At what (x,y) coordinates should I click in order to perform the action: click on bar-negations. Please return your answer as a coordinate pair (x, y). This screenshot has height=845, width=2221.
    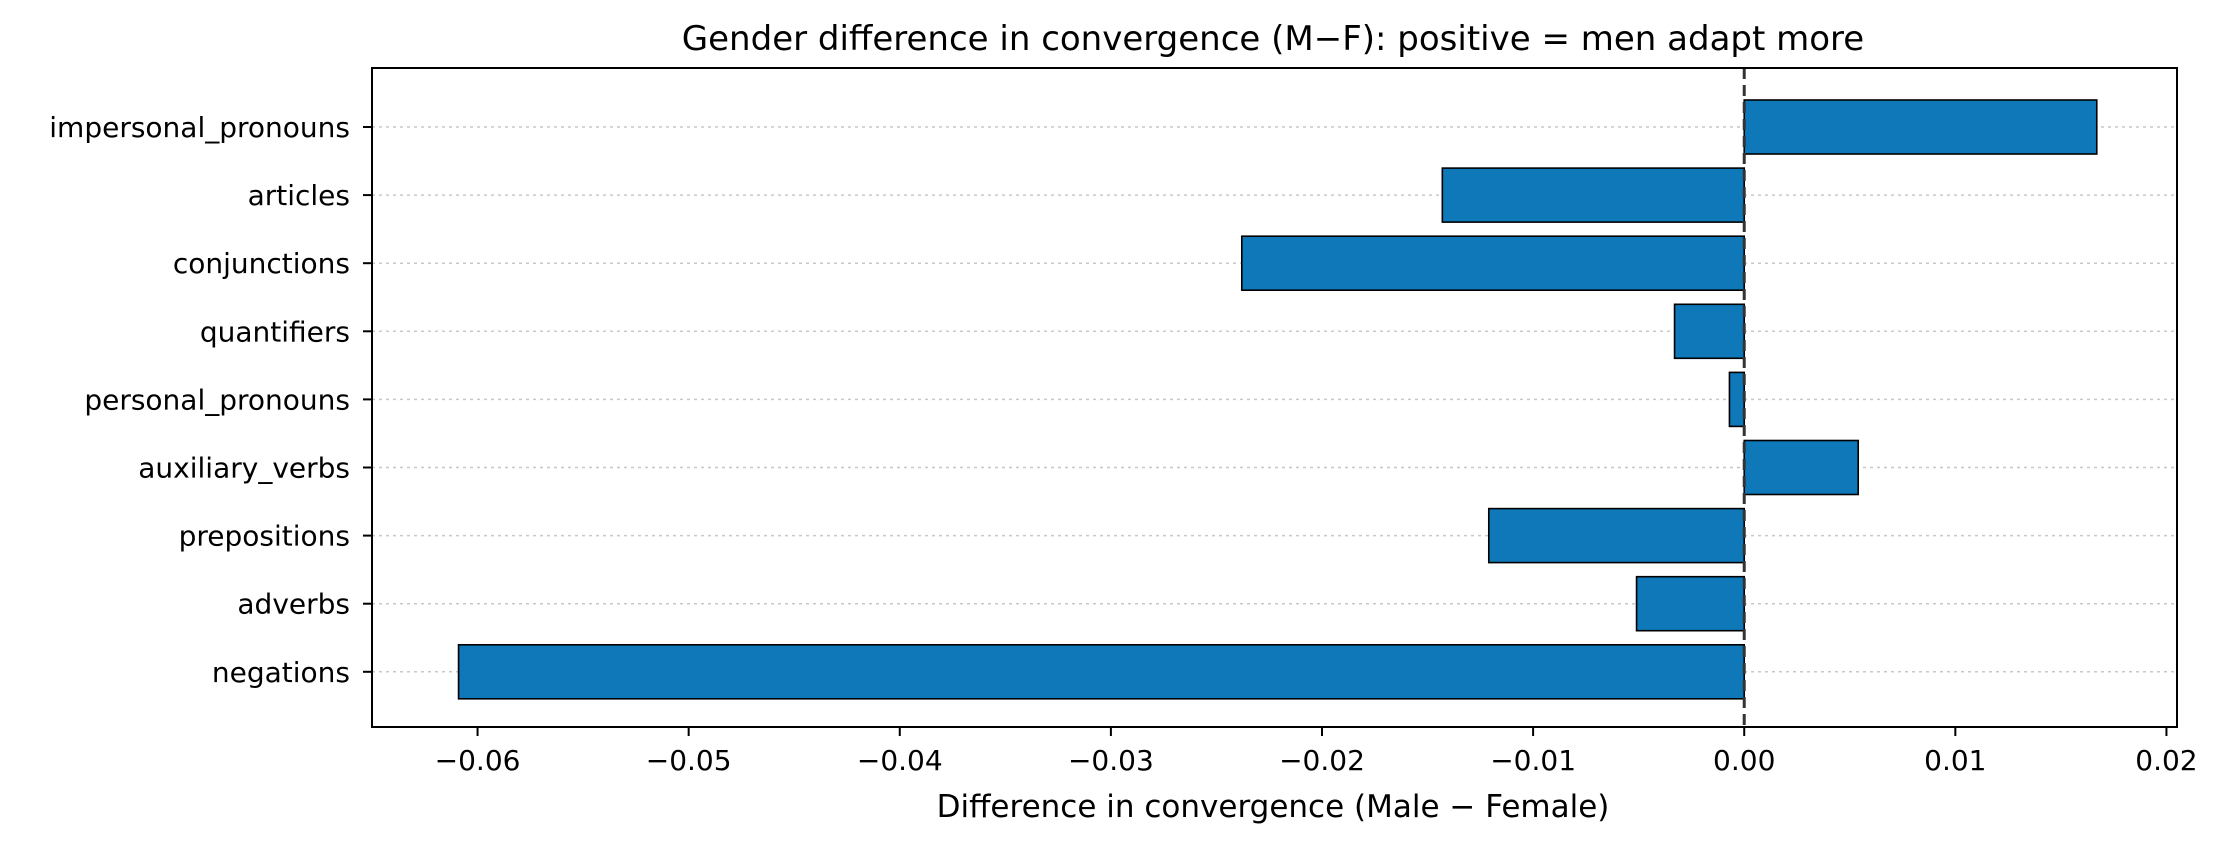
    Looking at the image, I should click on (1101, 671).